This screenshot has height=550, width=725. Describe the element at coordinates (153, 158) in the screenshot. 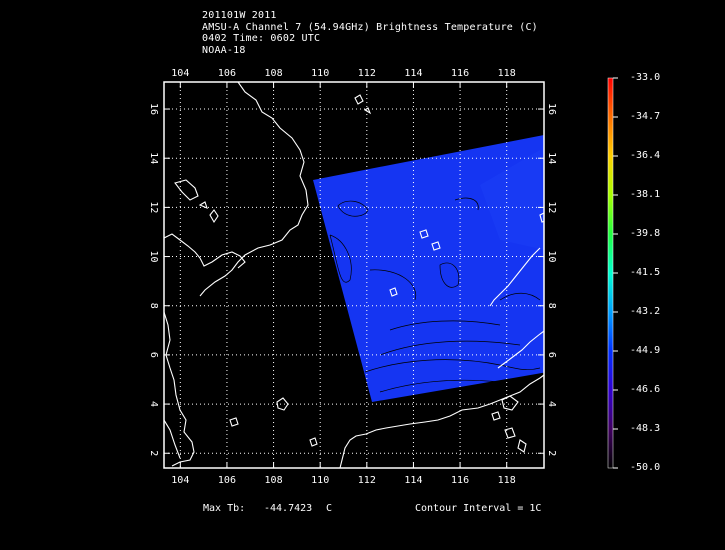

I see `lat-label-left: 14` at that location.